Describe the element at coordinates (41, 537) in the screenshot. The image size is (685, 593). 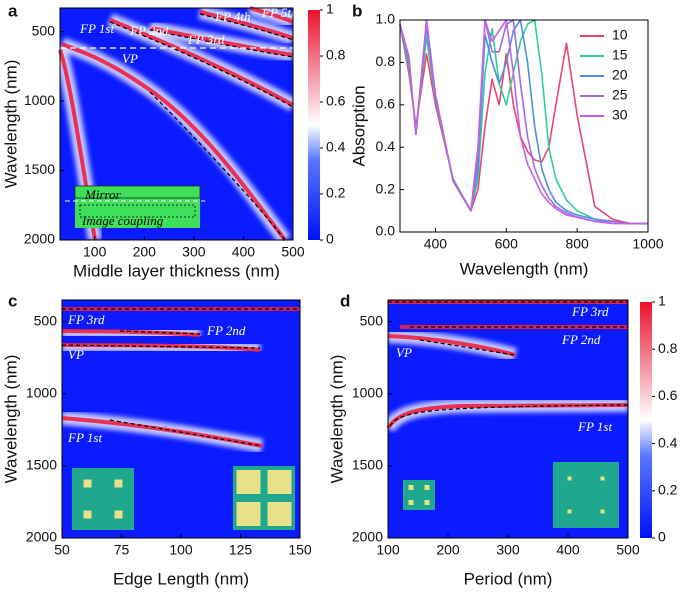
I see `y-tick-label: 2000` at that location.